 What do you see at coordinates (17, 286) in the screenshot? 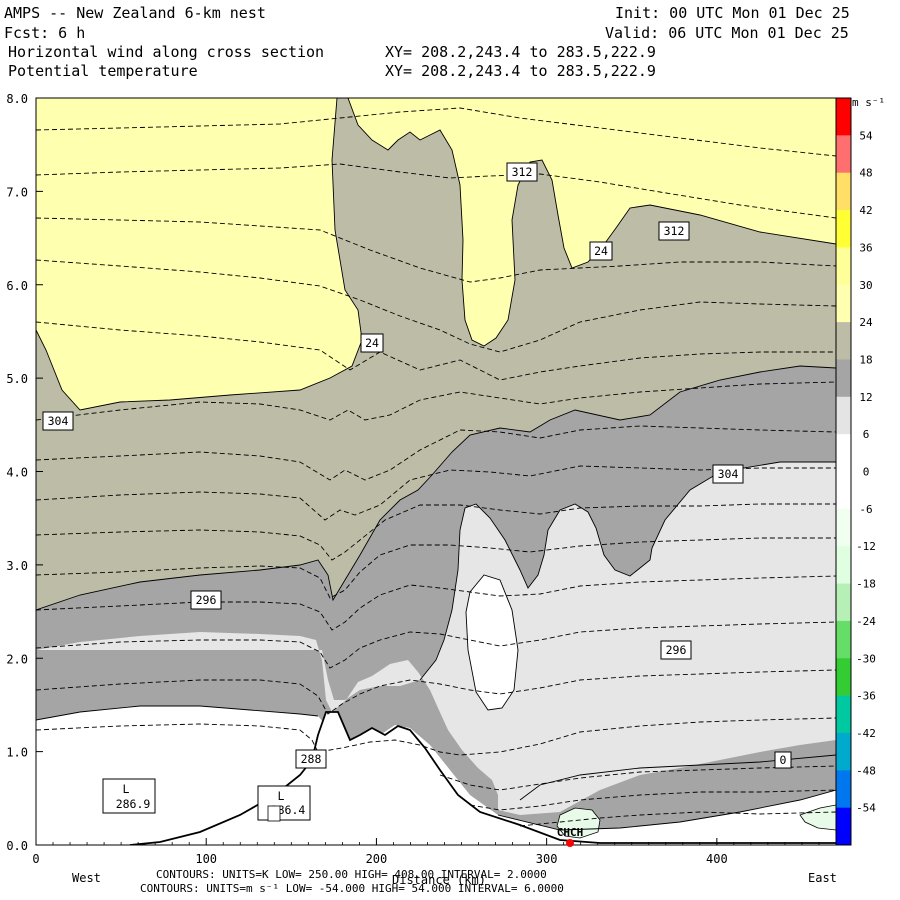
I see `y-tick-label: 6.0` at bounding box center [17, 286].